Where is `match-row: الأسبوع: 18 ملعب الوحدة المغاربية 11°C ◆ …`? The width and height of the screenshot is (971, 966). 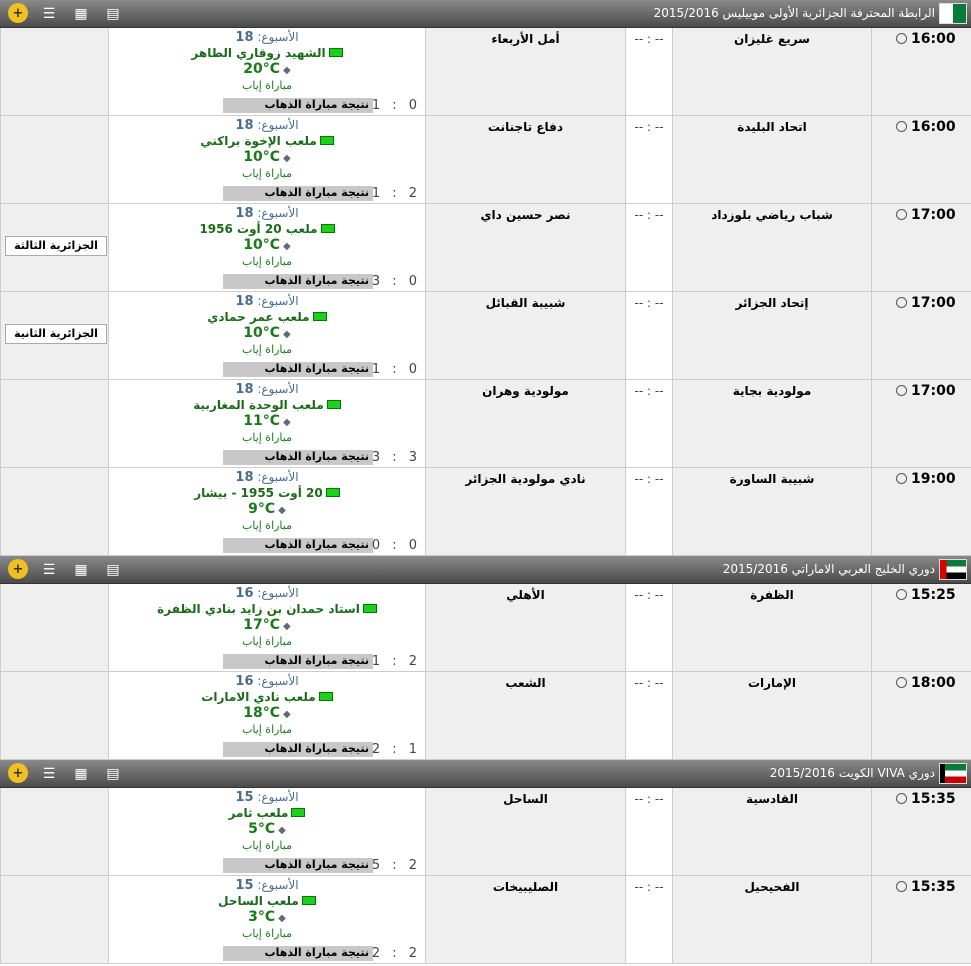 match-row: الأسبوع: 18 ملعب الوحدة المغاربية 11°C ◆ … is located at coordinates (485, 424).